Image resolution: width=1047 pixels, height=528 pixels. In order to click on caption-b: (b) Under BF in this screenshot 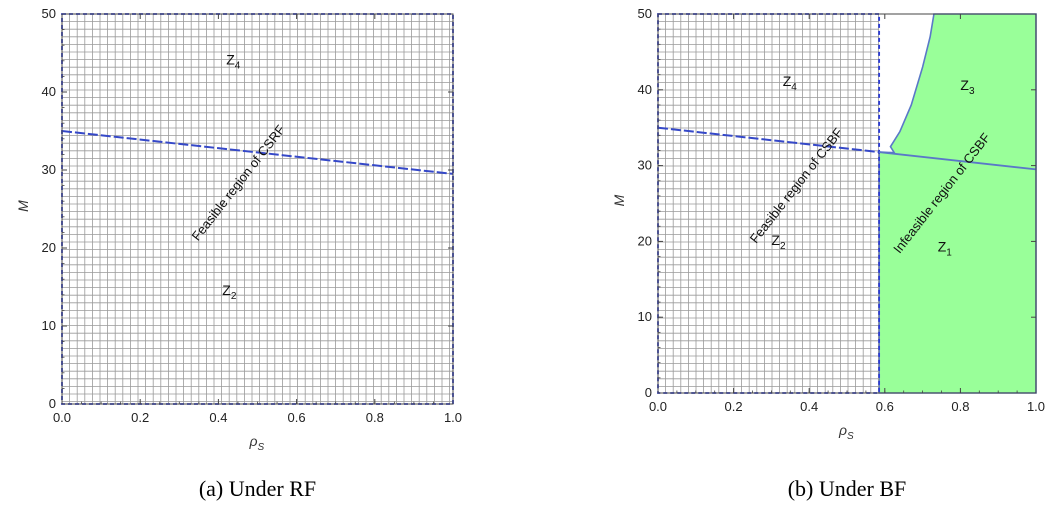, I will do `click(847, 488)`.